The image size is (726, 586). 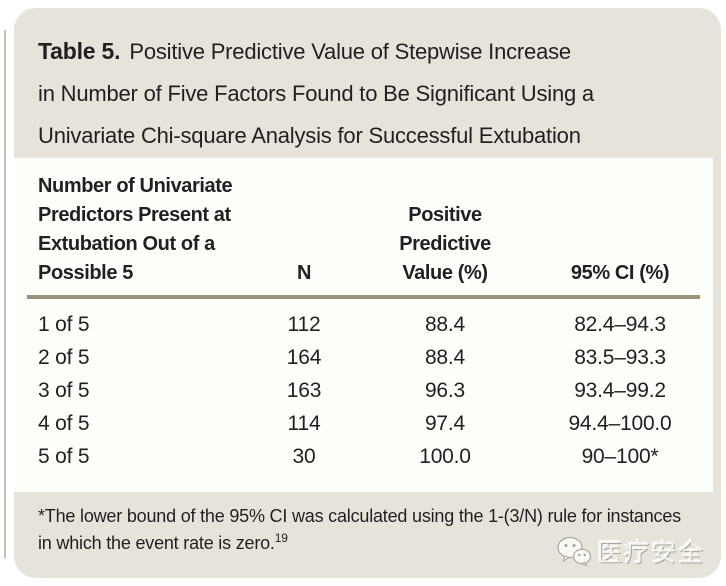 I want to click on cell-ppv: 97.4, so click(x=445, y=423).